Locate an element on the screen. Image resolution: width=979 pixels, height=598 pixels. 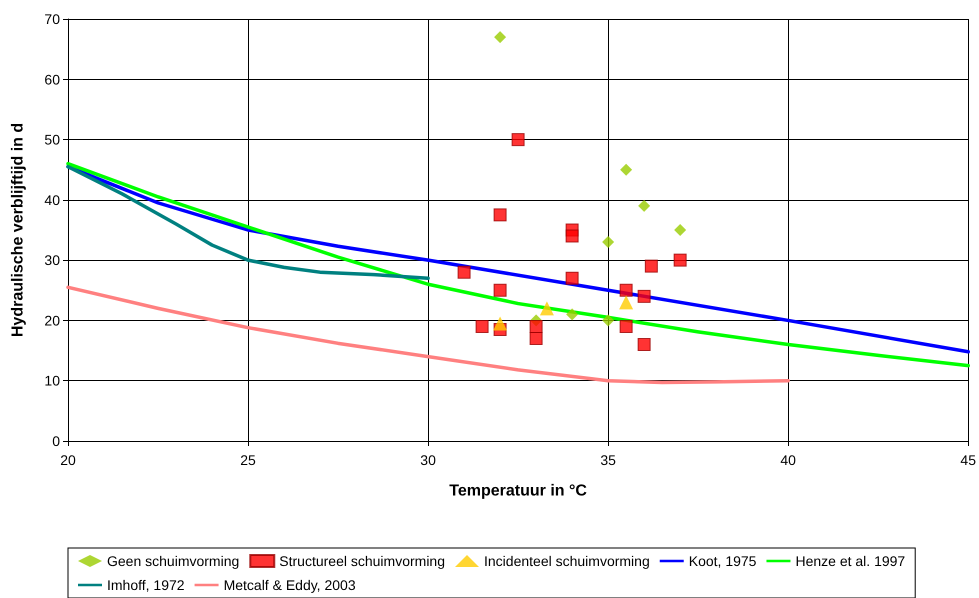
x-tick-label: 35 is located at coordinates (608, 460).